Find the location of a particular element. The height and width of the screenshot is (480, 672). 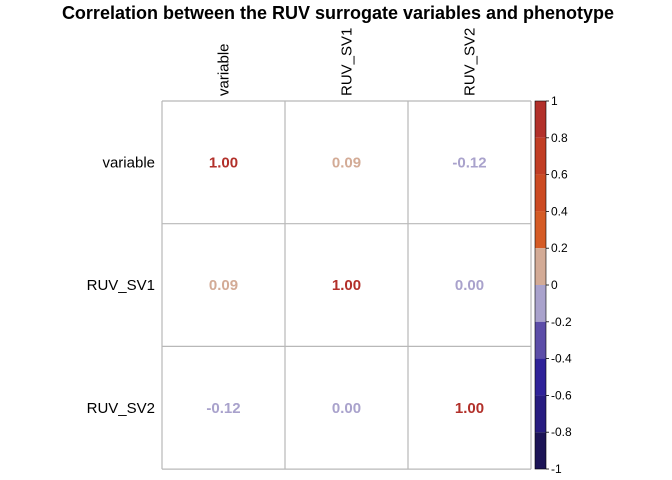

colorbar-tick-label: 0.8 is located at coordinates (559, 138).